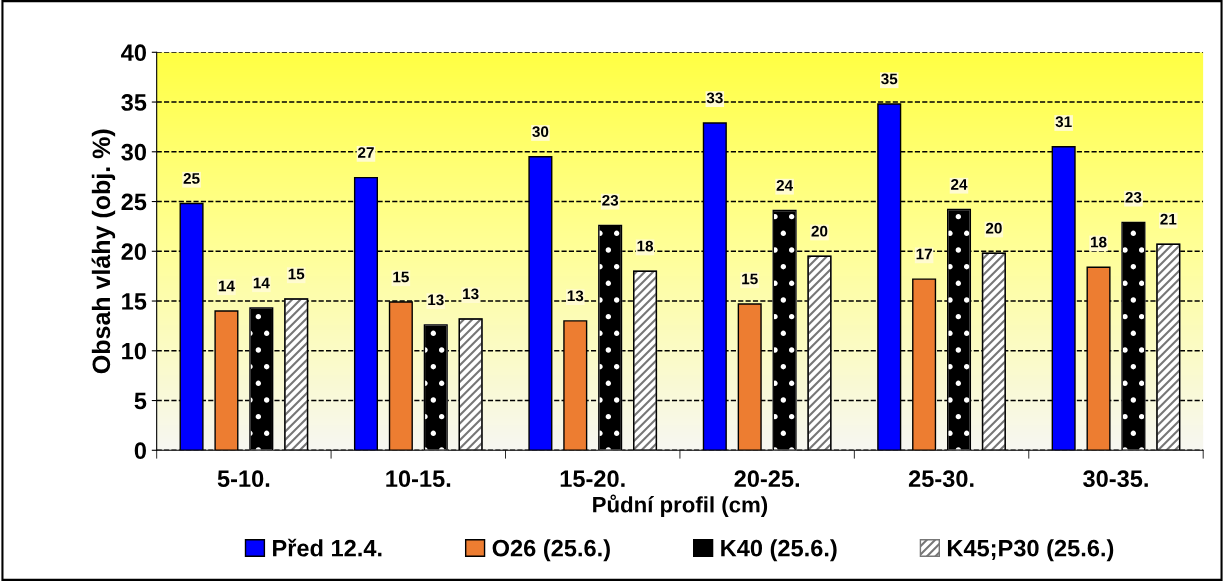  I want to click on x-tick-label: 30-35., so click(1115, 479).